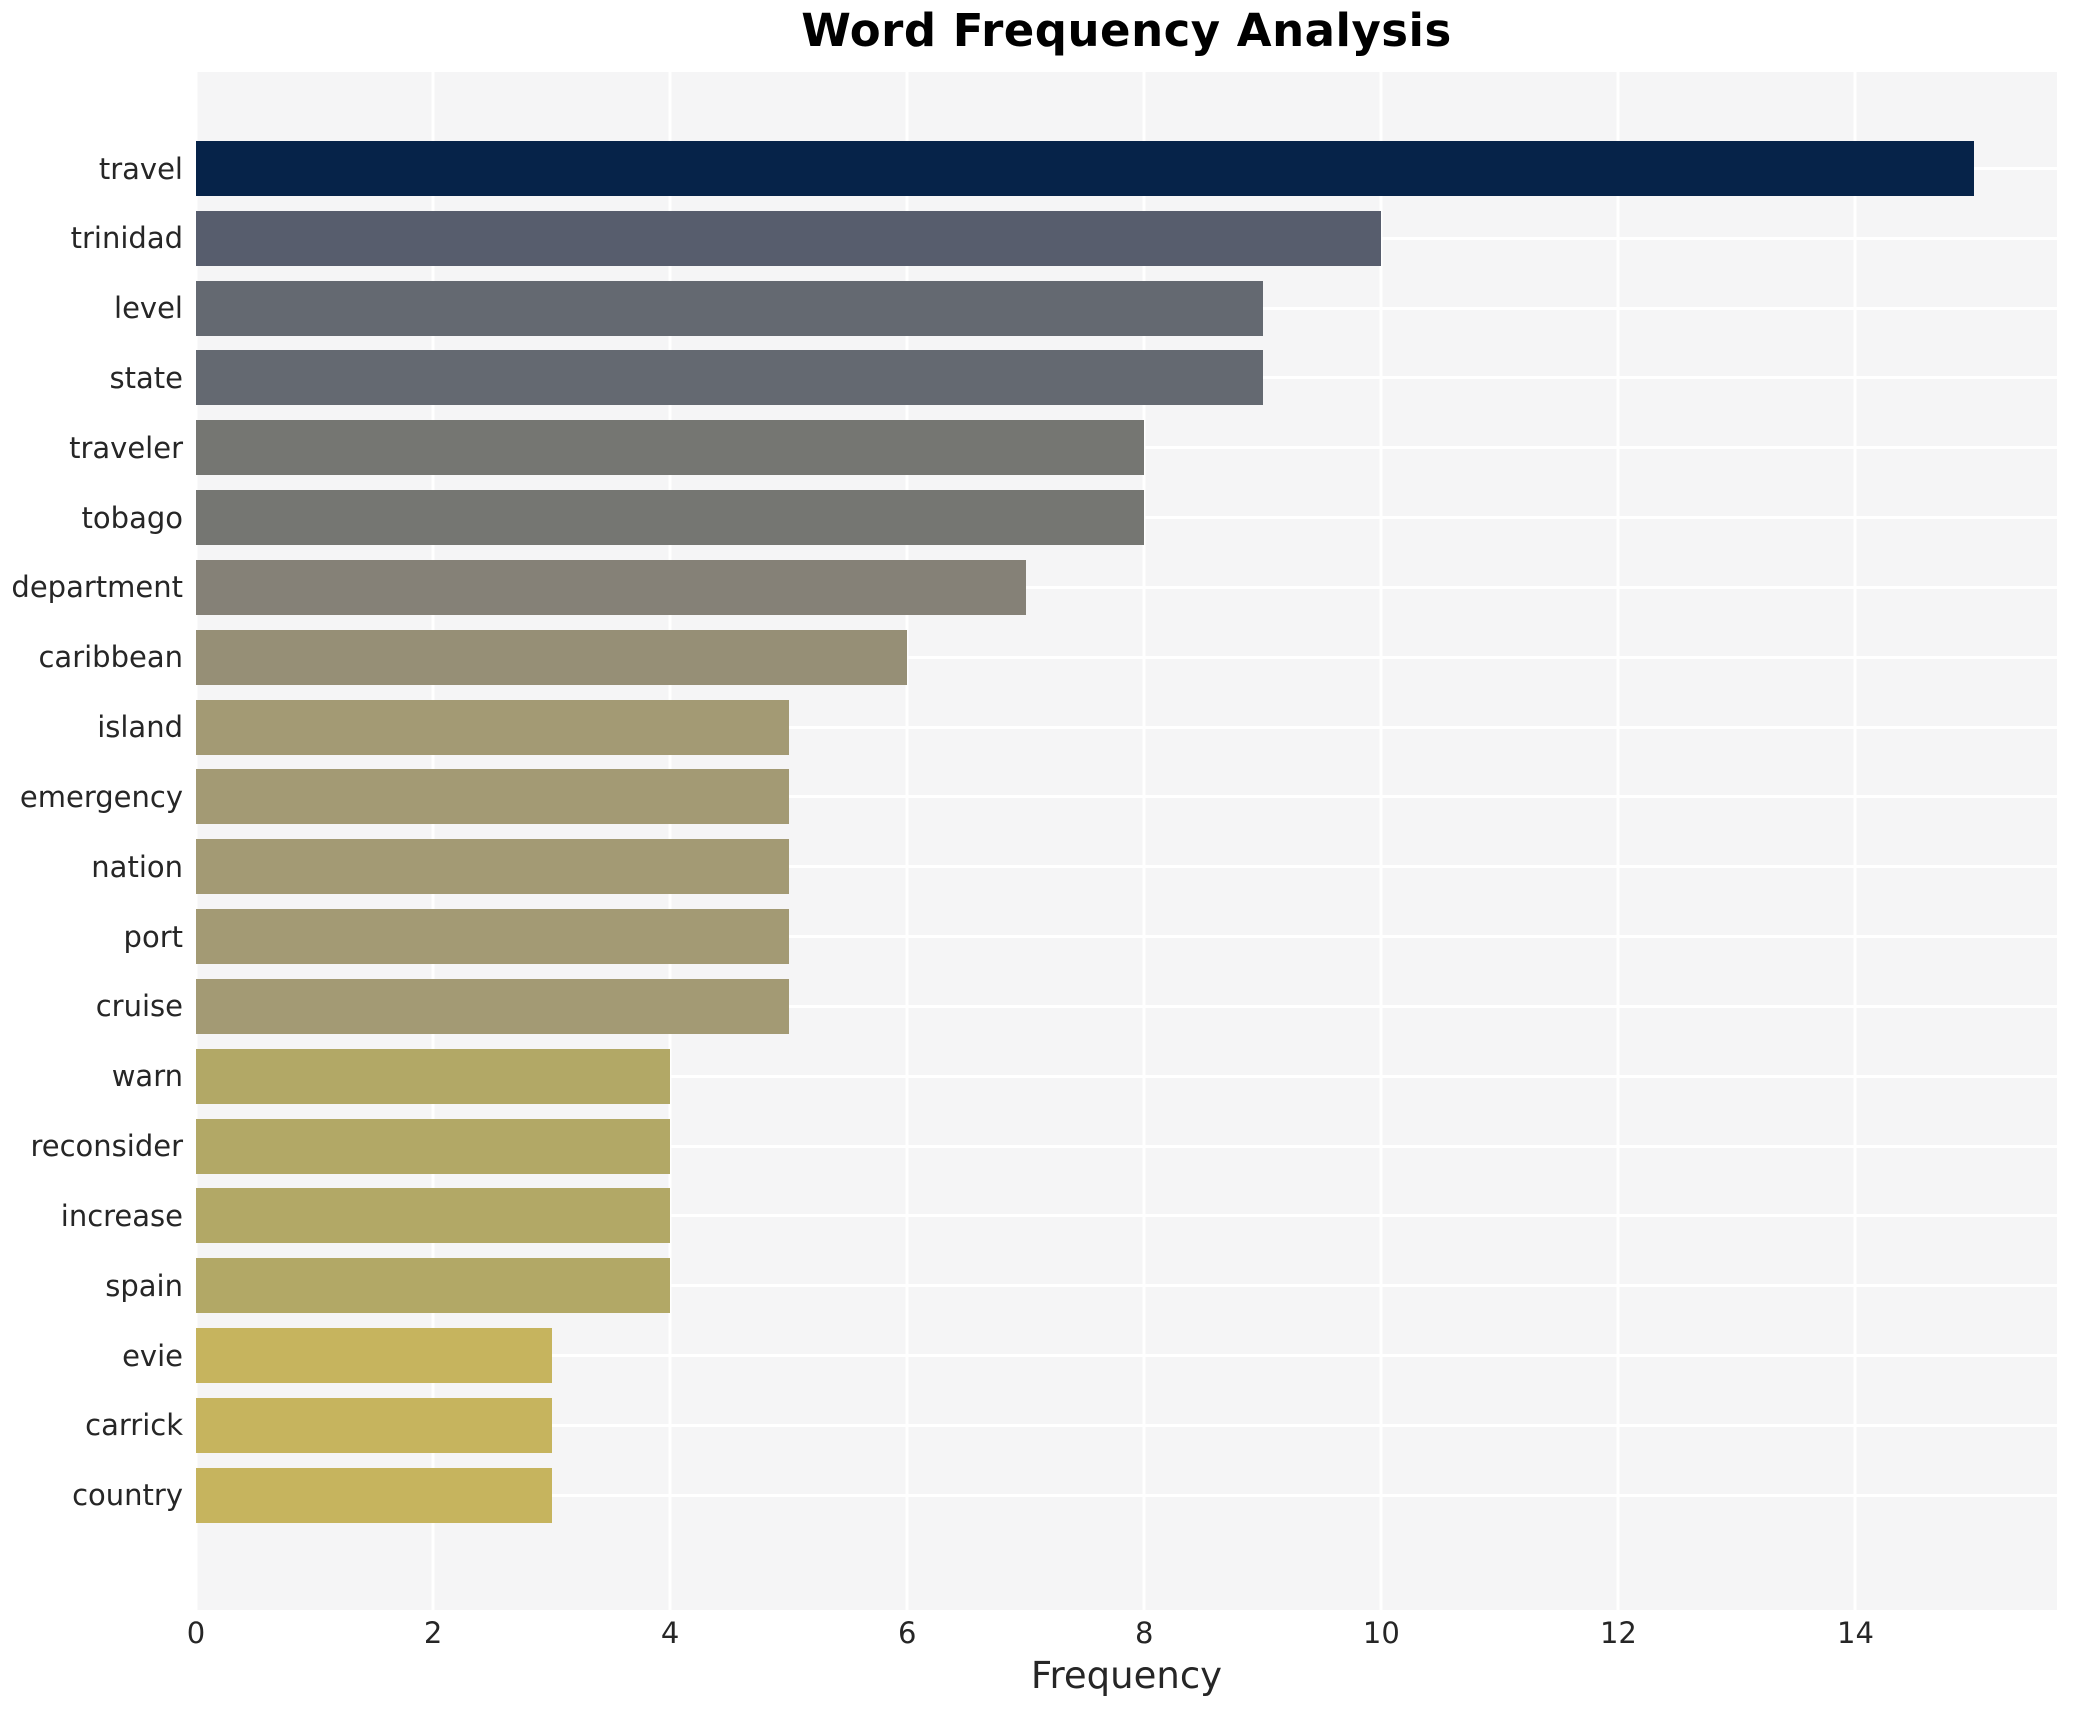  What do you see at coordinates (729, 378) in the screenshot?
I see `bar-state` at bounding box center [729, 378].